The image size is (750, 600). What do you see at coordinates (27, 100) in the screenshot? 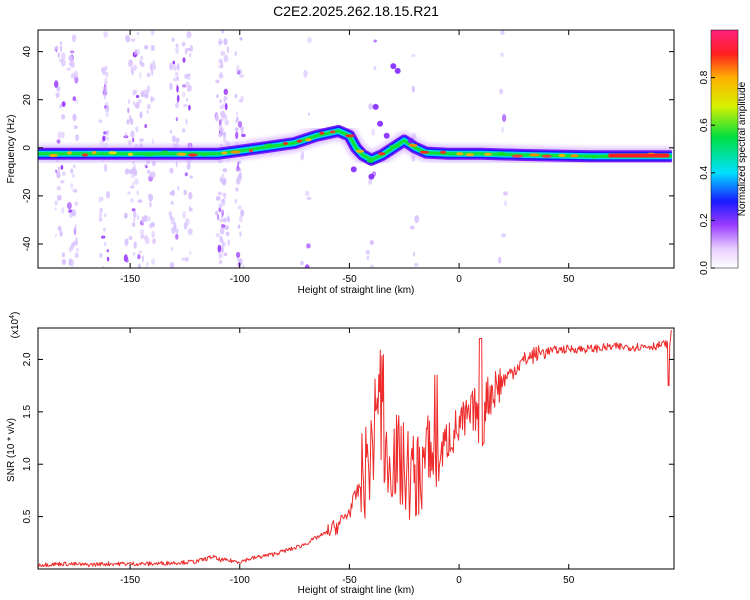
I see `spectrogram-ytick-label: 20` at bounding box center [27, 100].